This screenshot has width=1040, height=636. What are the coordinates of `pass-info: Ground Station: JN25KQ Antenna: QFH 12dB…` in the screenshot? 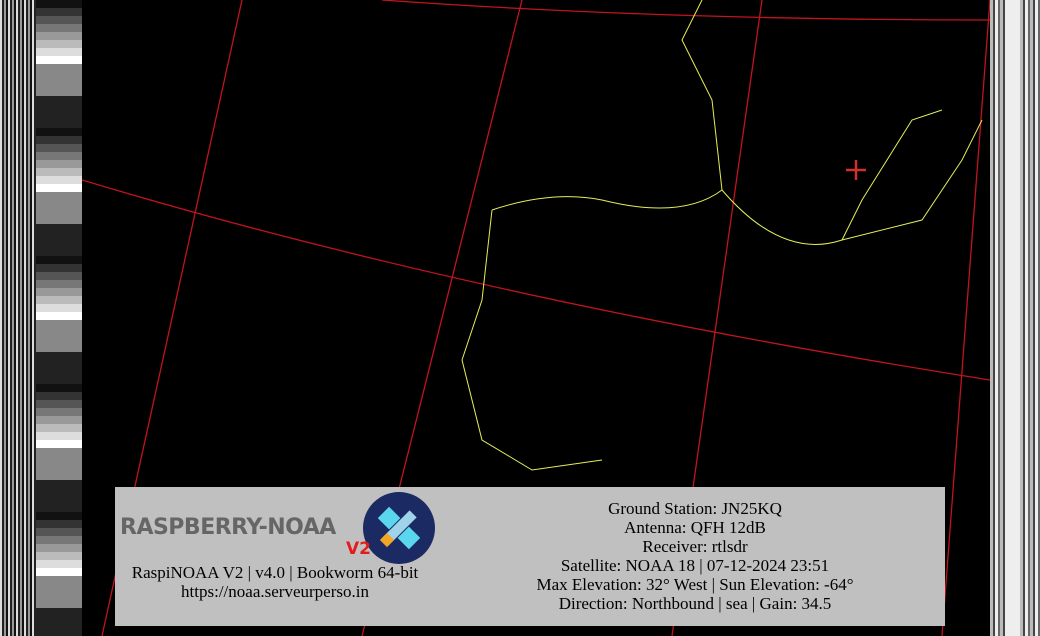 It's located at (695, 556).